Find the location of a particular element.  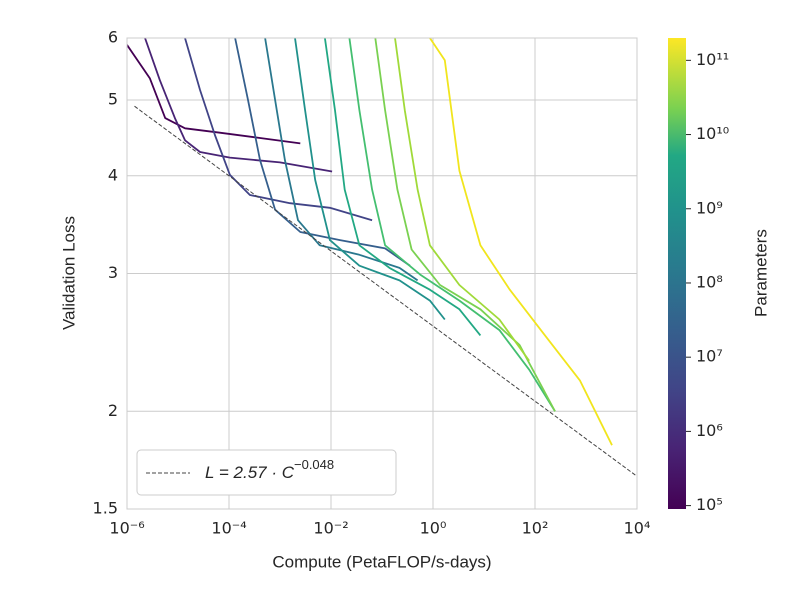

colorbar-tick-label: 10⁶ is located at coordinates (709, 430).